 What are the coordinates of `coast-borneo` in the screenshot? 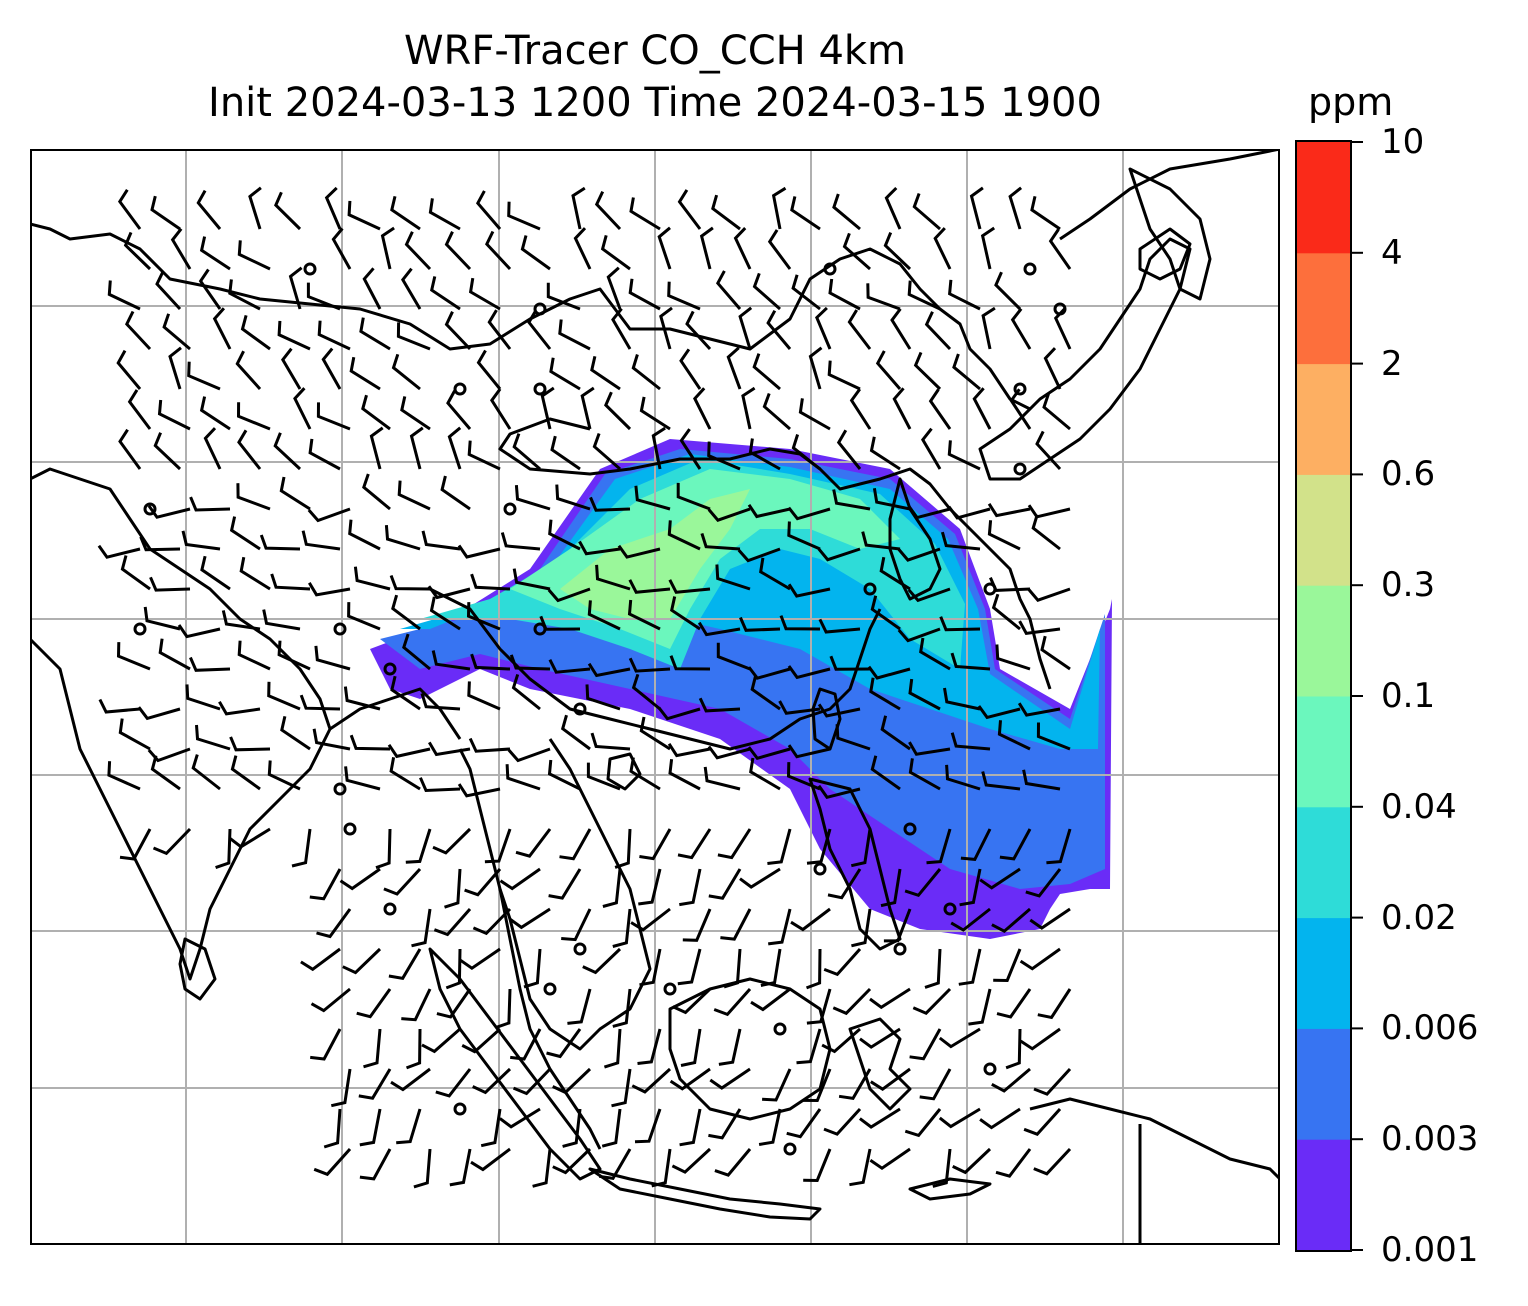 It's located at (750, 1049).